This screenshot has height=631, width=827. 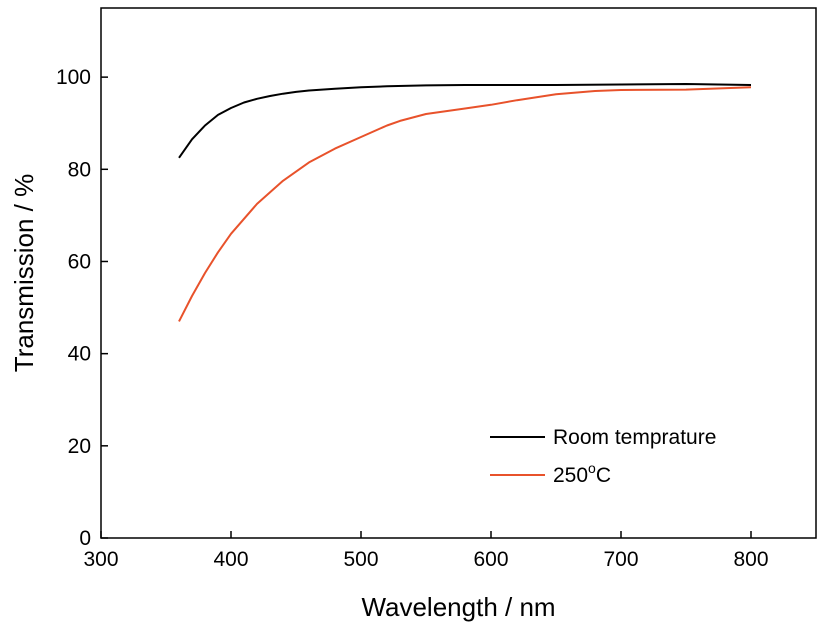 What do you see at coordinates (592, 468) in the screenshot?
I see `legend-label-250c-degree: o` at bounding box center [592, 468].